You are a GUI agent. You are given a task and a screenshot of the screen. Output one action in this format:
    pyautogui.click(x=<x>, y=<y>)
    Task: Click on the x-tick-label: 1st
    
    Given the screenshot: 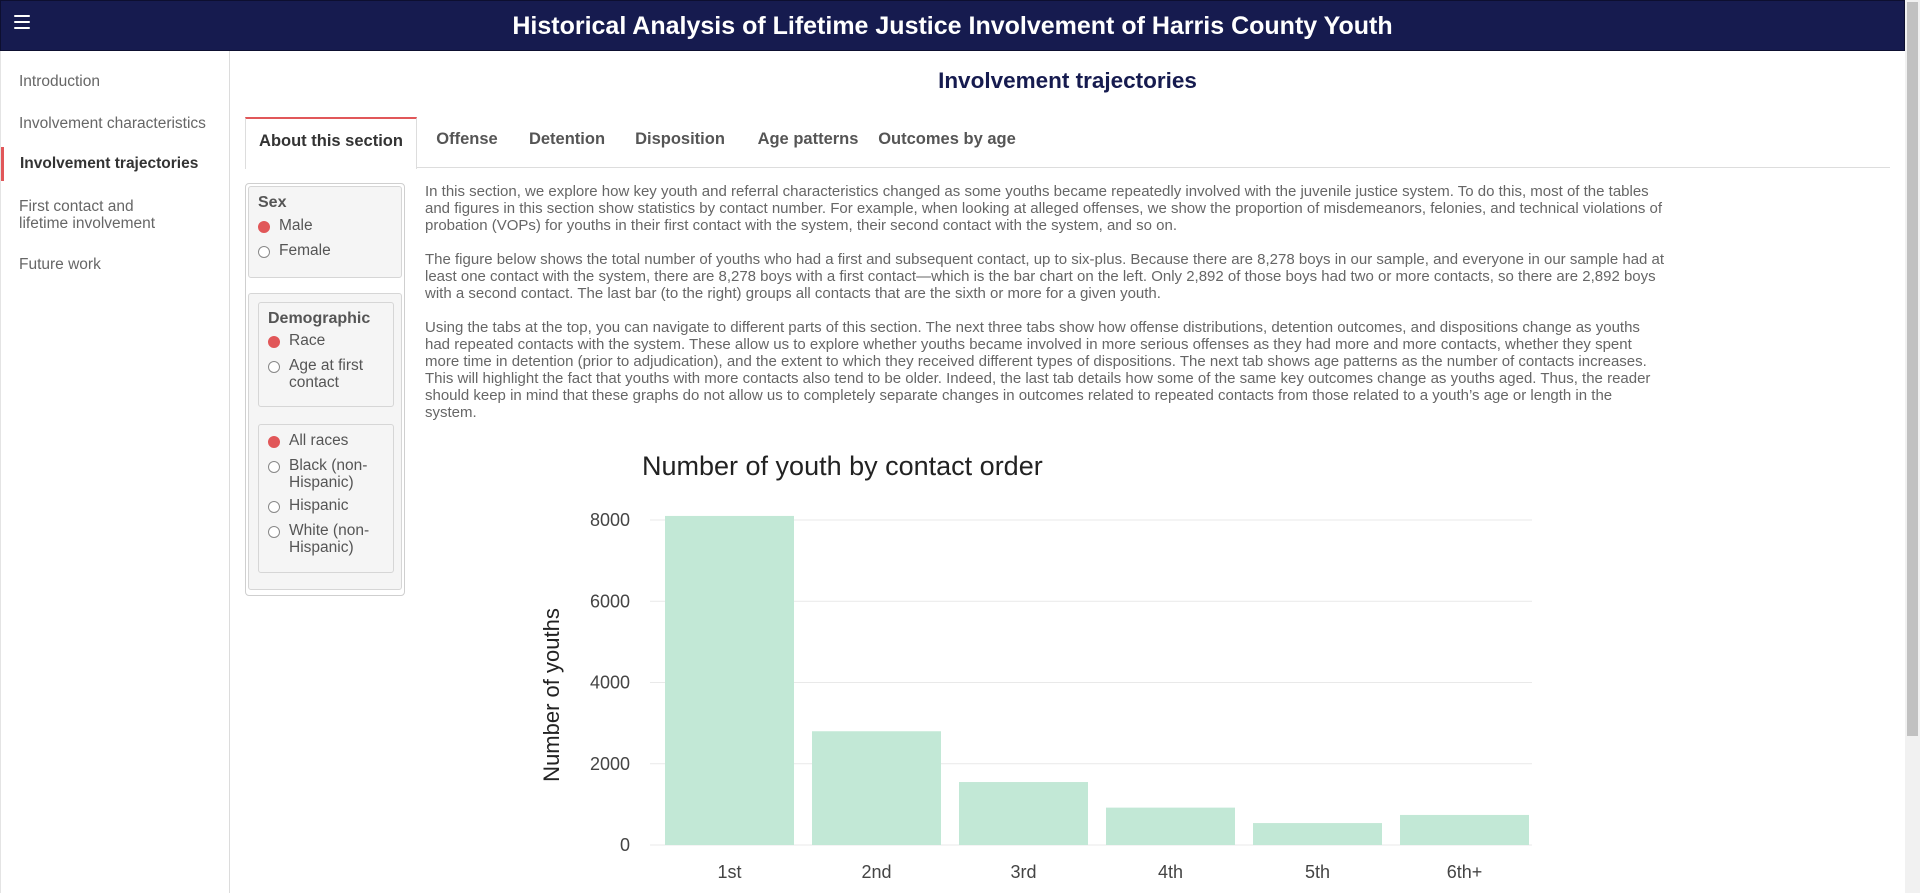 What is the action you would take?
    pyautogui.click(x=729, y=872)
    